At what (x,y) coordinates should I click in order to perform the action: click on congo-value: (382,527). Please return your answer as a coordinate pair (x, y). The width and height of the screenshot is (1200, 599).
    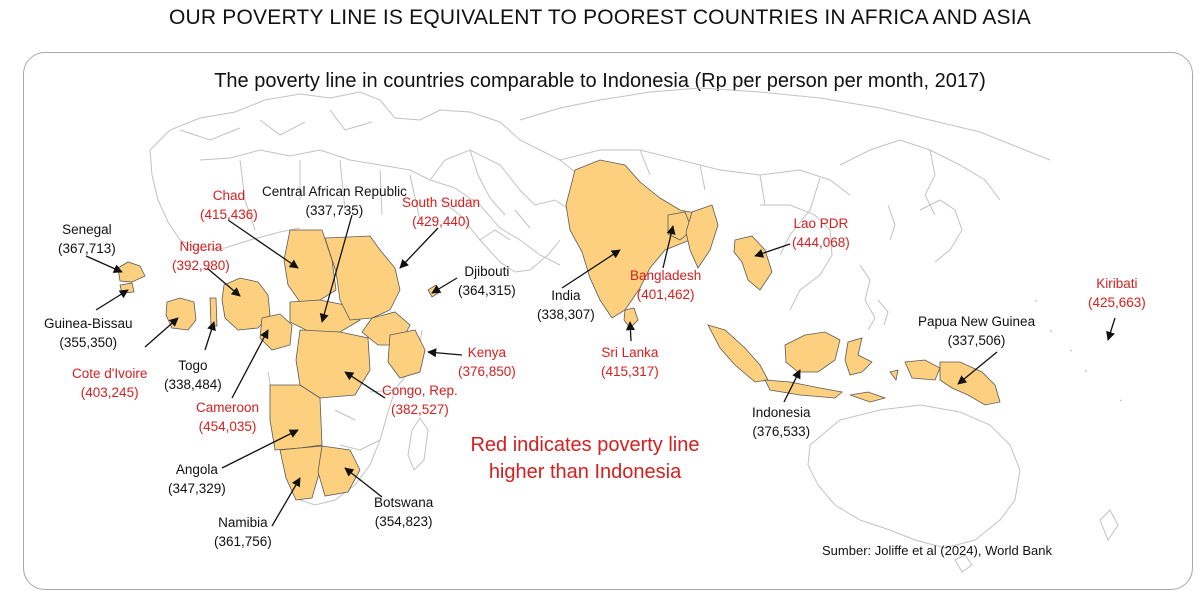
    Looking at the image, I should click on (420, 409).